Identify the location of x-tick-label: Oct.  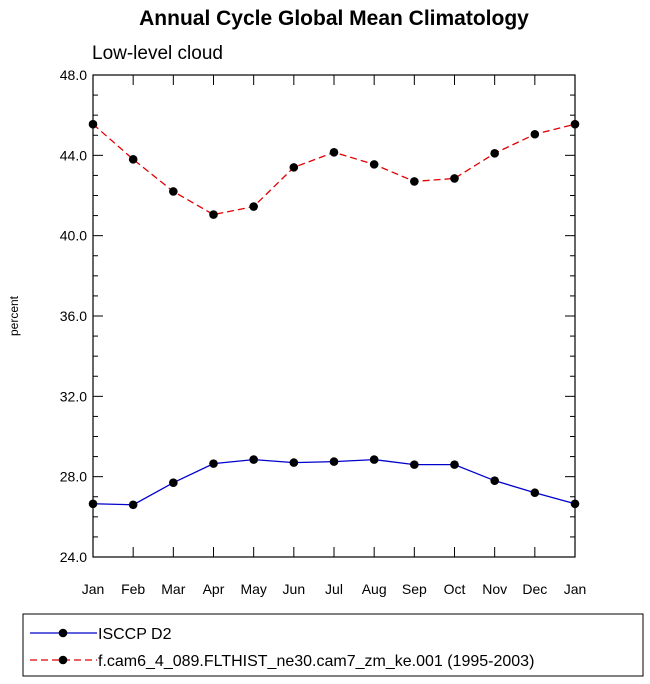
(455, 589).